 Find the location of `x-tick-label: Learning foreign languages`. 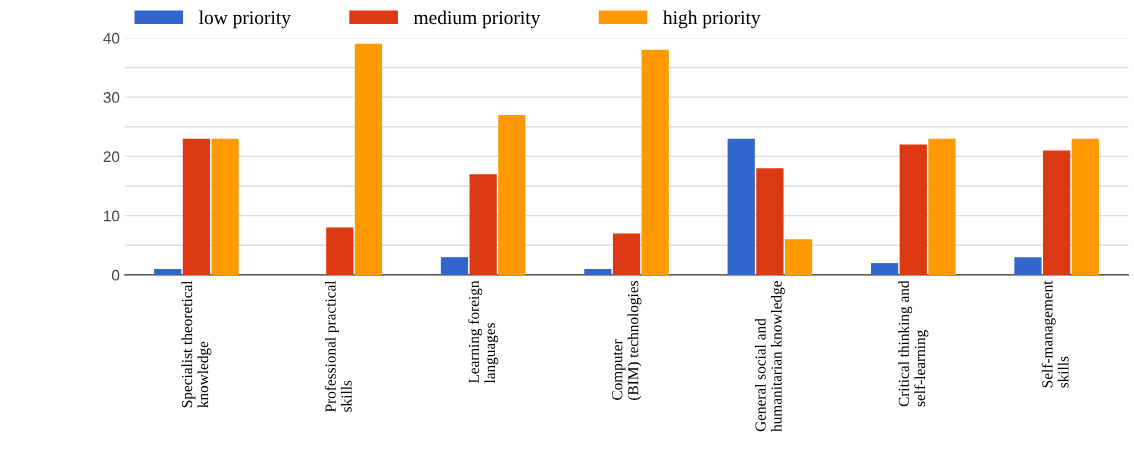

x-tick-label: Learning foreign languages is located at coordinates (483, 332).